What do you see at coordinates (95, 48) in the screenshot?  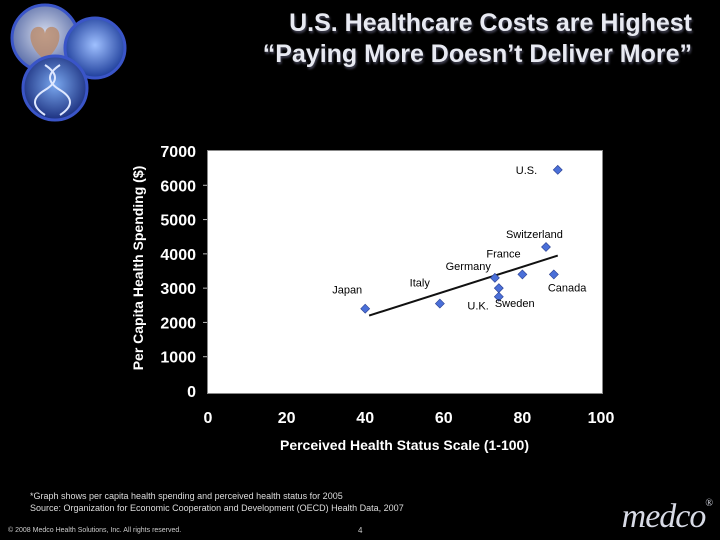 I see `light-rays-icon` at bounding box center [95, 48].